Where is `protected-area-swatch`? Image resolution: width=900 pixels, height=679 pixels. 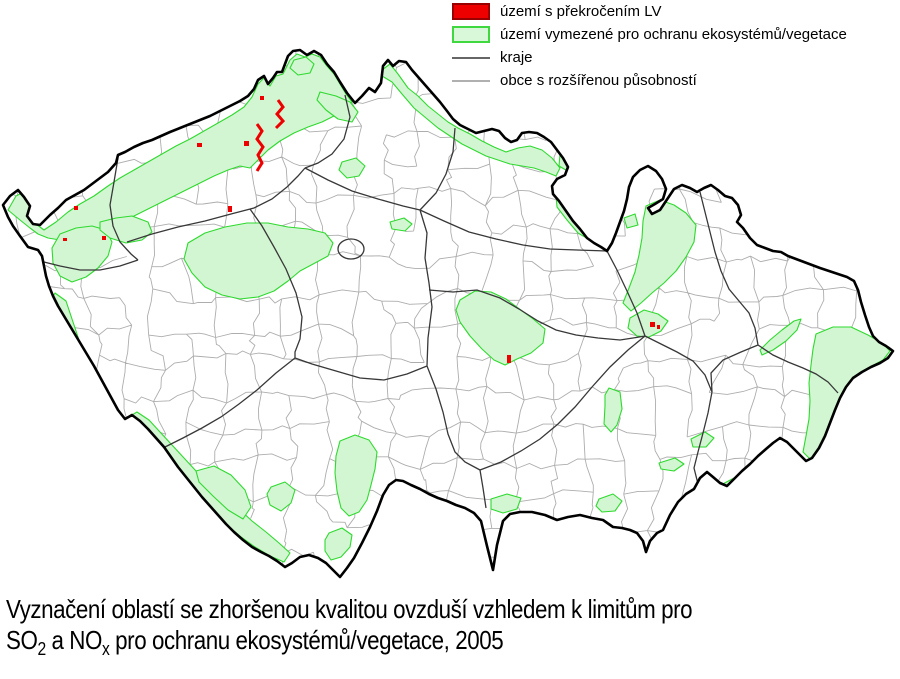 protected-area-swatch is located at coordinates (471, 34).